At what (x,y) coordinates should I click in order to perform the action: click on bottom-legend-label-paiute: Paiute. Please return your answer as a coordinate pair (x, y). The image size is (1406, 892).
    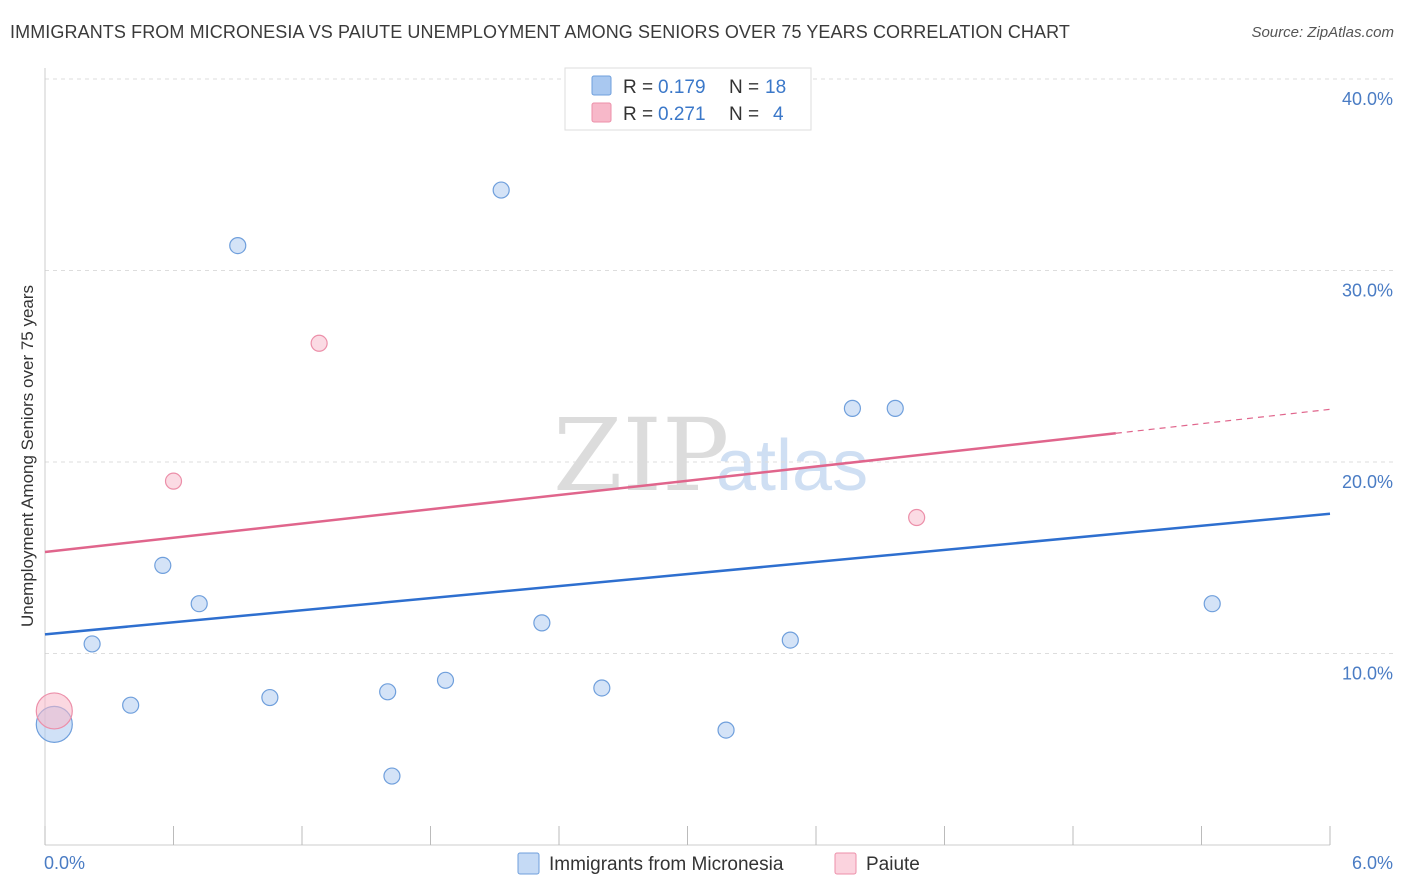
    Looking at the image, I should click on (893, 864).